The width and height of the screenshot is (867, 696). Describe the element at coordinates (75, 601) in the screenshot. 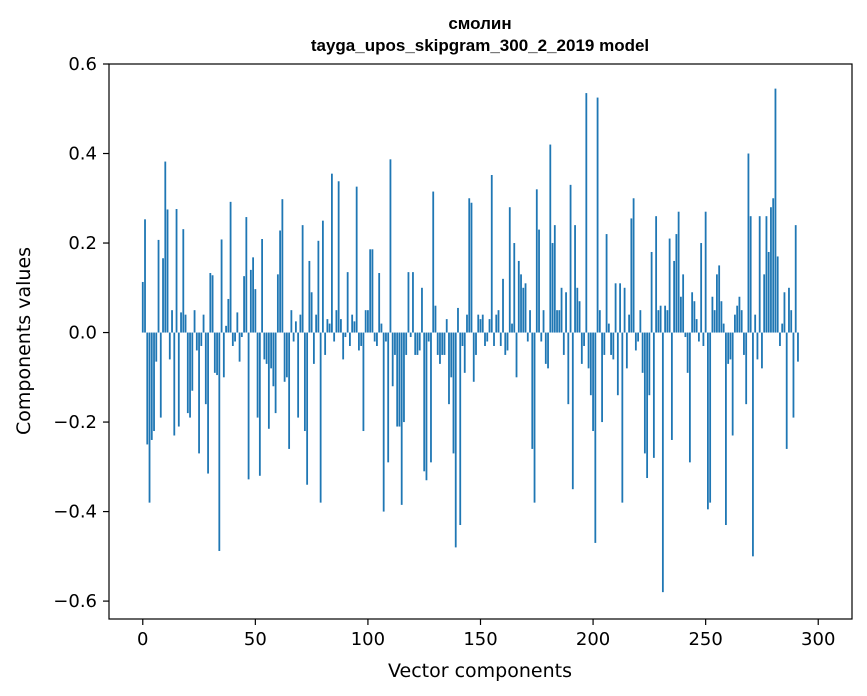

I see `y-tick-label: −0.6` at that location.